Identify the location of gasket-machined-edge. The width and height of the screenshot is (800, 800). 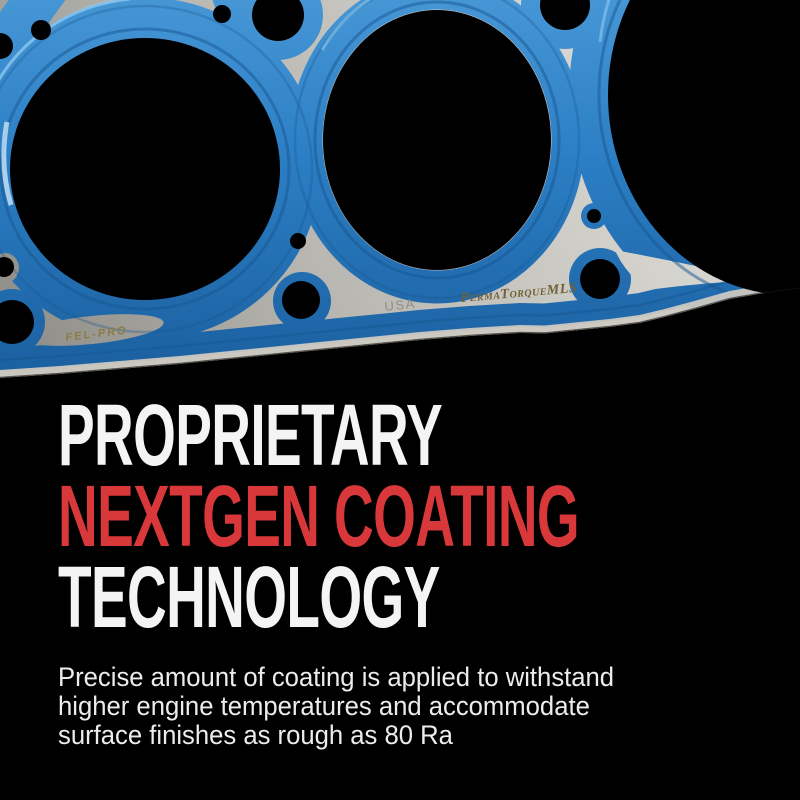
(400, 327).